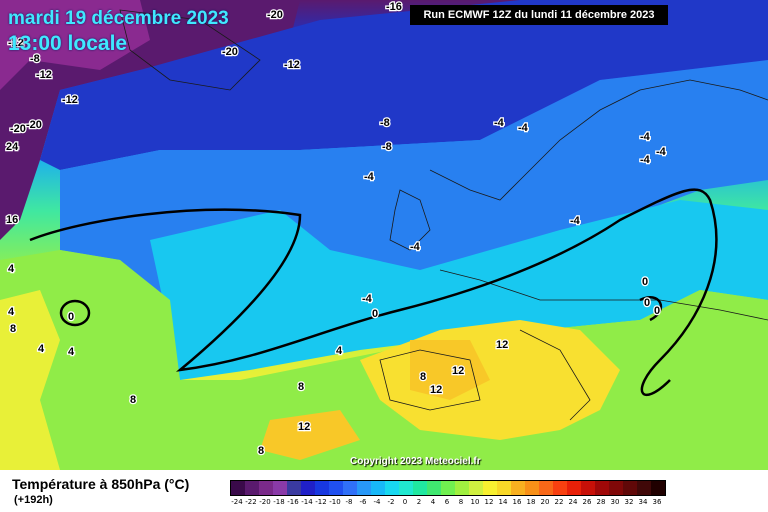 The image size is (768, 512). Describe the element at coordinates (33, 500) in the screenshot. I see `legend-subtitle: (+192h)` at that location.